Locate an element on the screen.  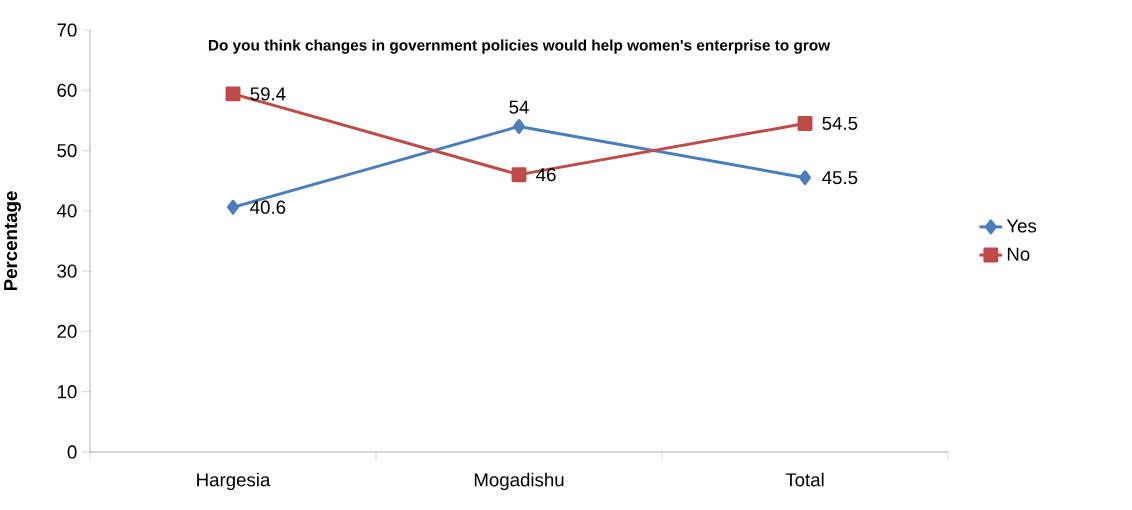
text: Do you think changes in government policies would help women's enterprise to grow is located at coordinates (519, 46).